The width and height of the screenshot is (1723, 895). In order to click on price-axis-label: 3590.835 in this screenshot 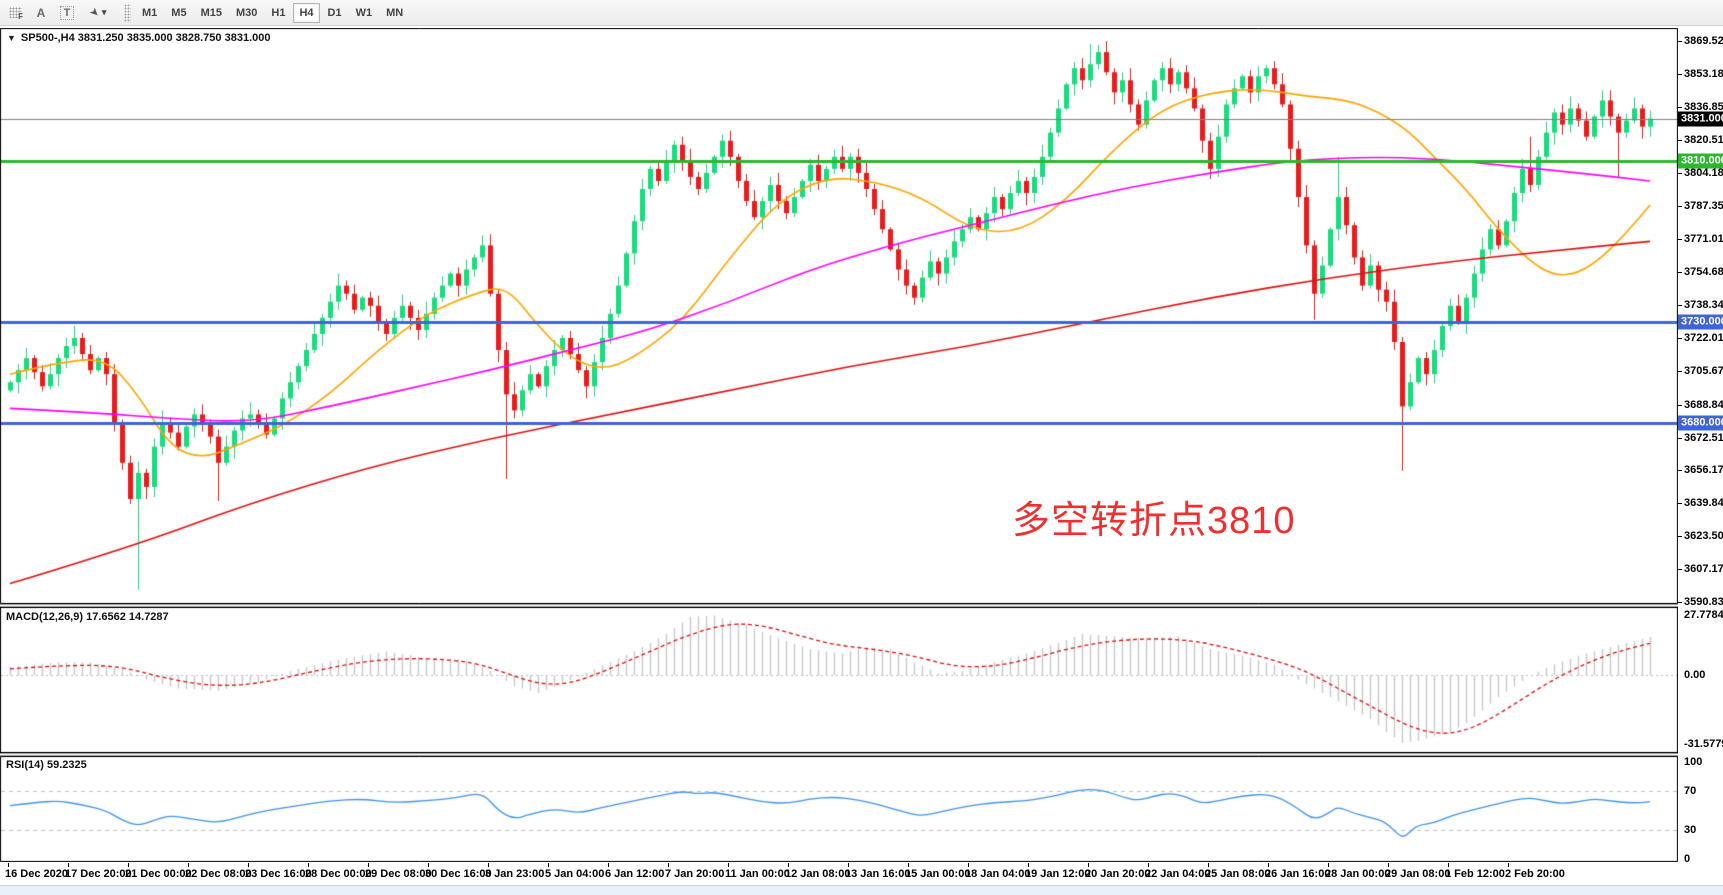, I will do `click(1703, 602)`.